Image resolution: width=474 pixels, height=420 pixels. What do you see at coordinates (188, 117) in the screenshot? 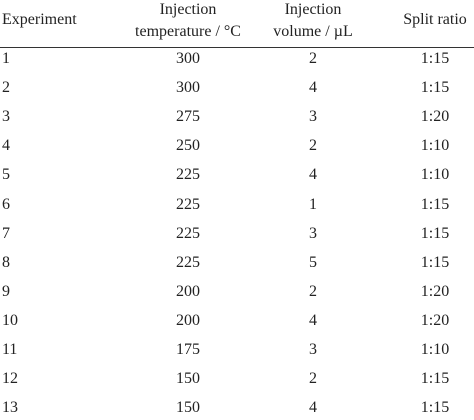
I see `table-cell: 275` at bounding box center [188, 117].